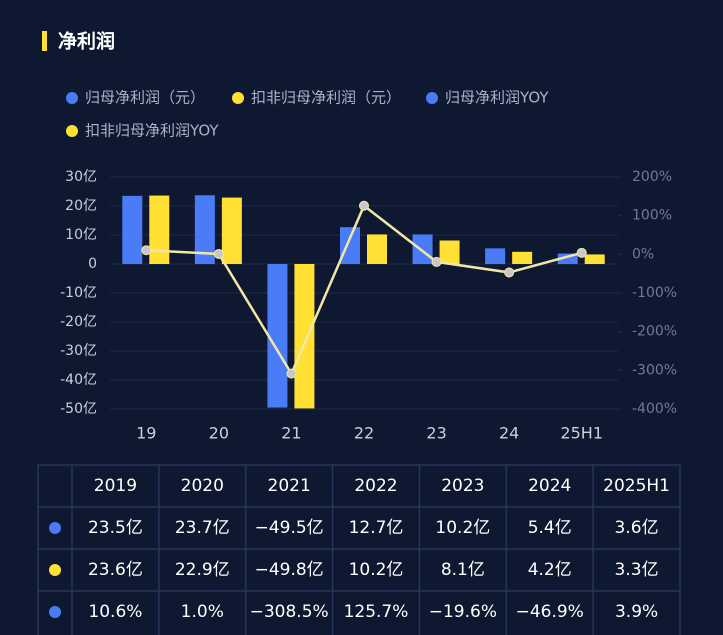 The height and width of the screenshot is (635, 723). Describe the element at coordinates (115, 486) in the screenshot. I see `table-header: 2019` at that location.